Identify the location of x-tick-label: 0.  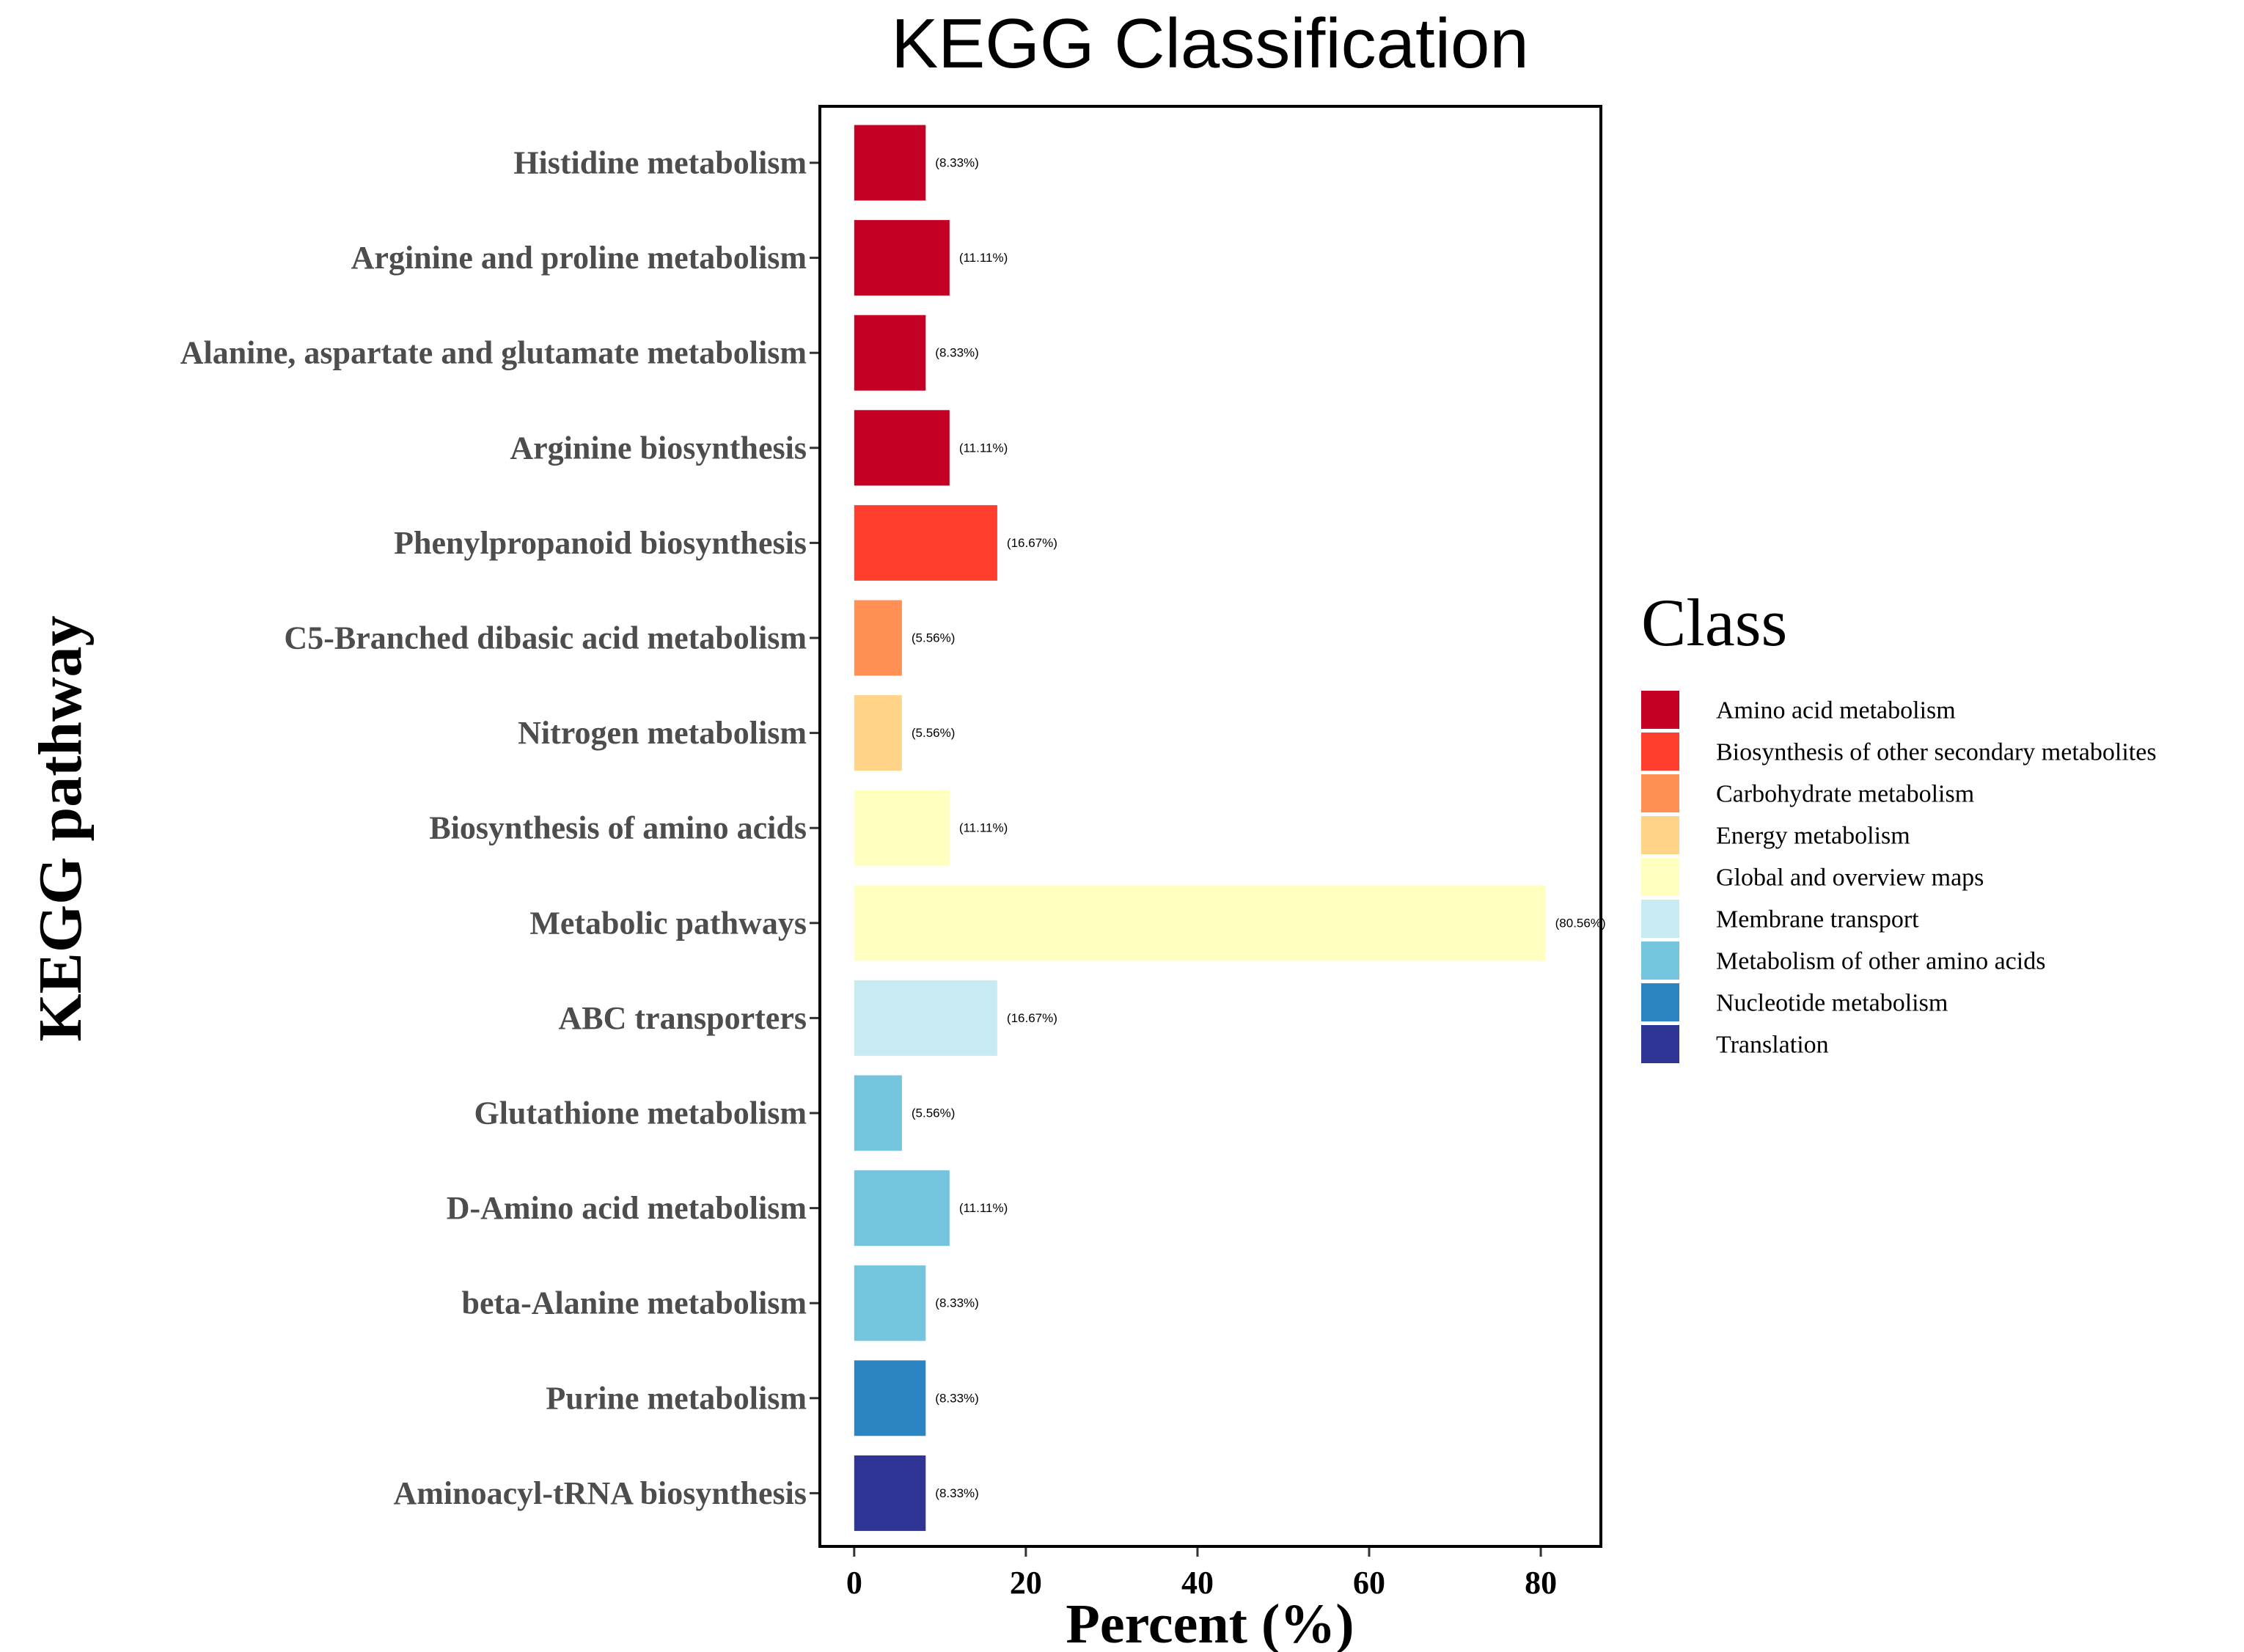
(854, 1583).